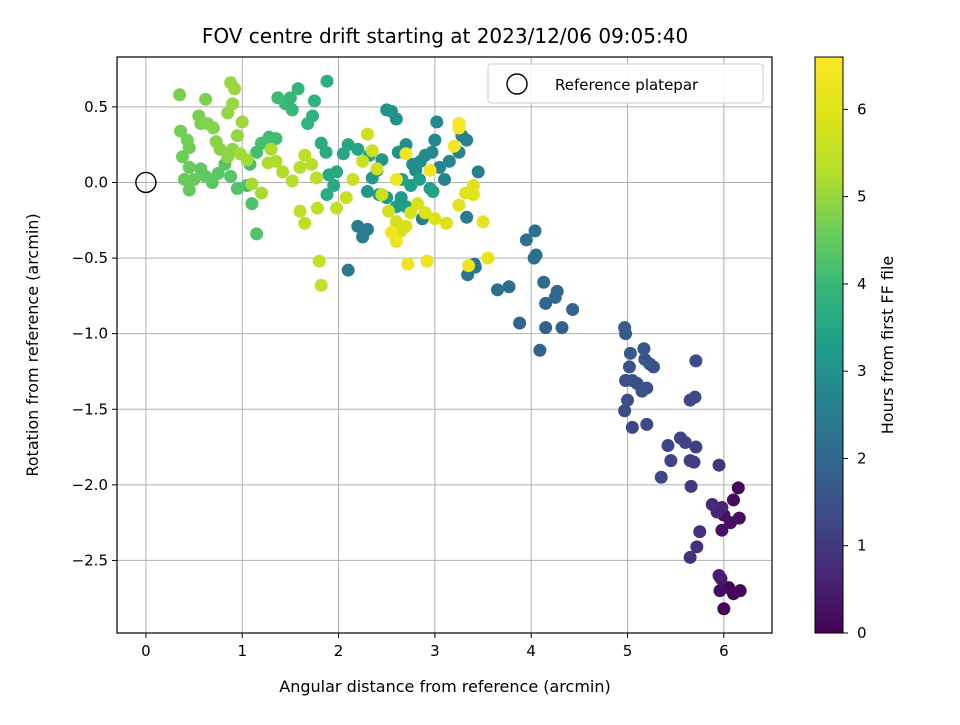 The image size is (960, 725). Describe the element at coordinates (531, 651) in the screenshot. I see `x-tick-label: 4` at that location.